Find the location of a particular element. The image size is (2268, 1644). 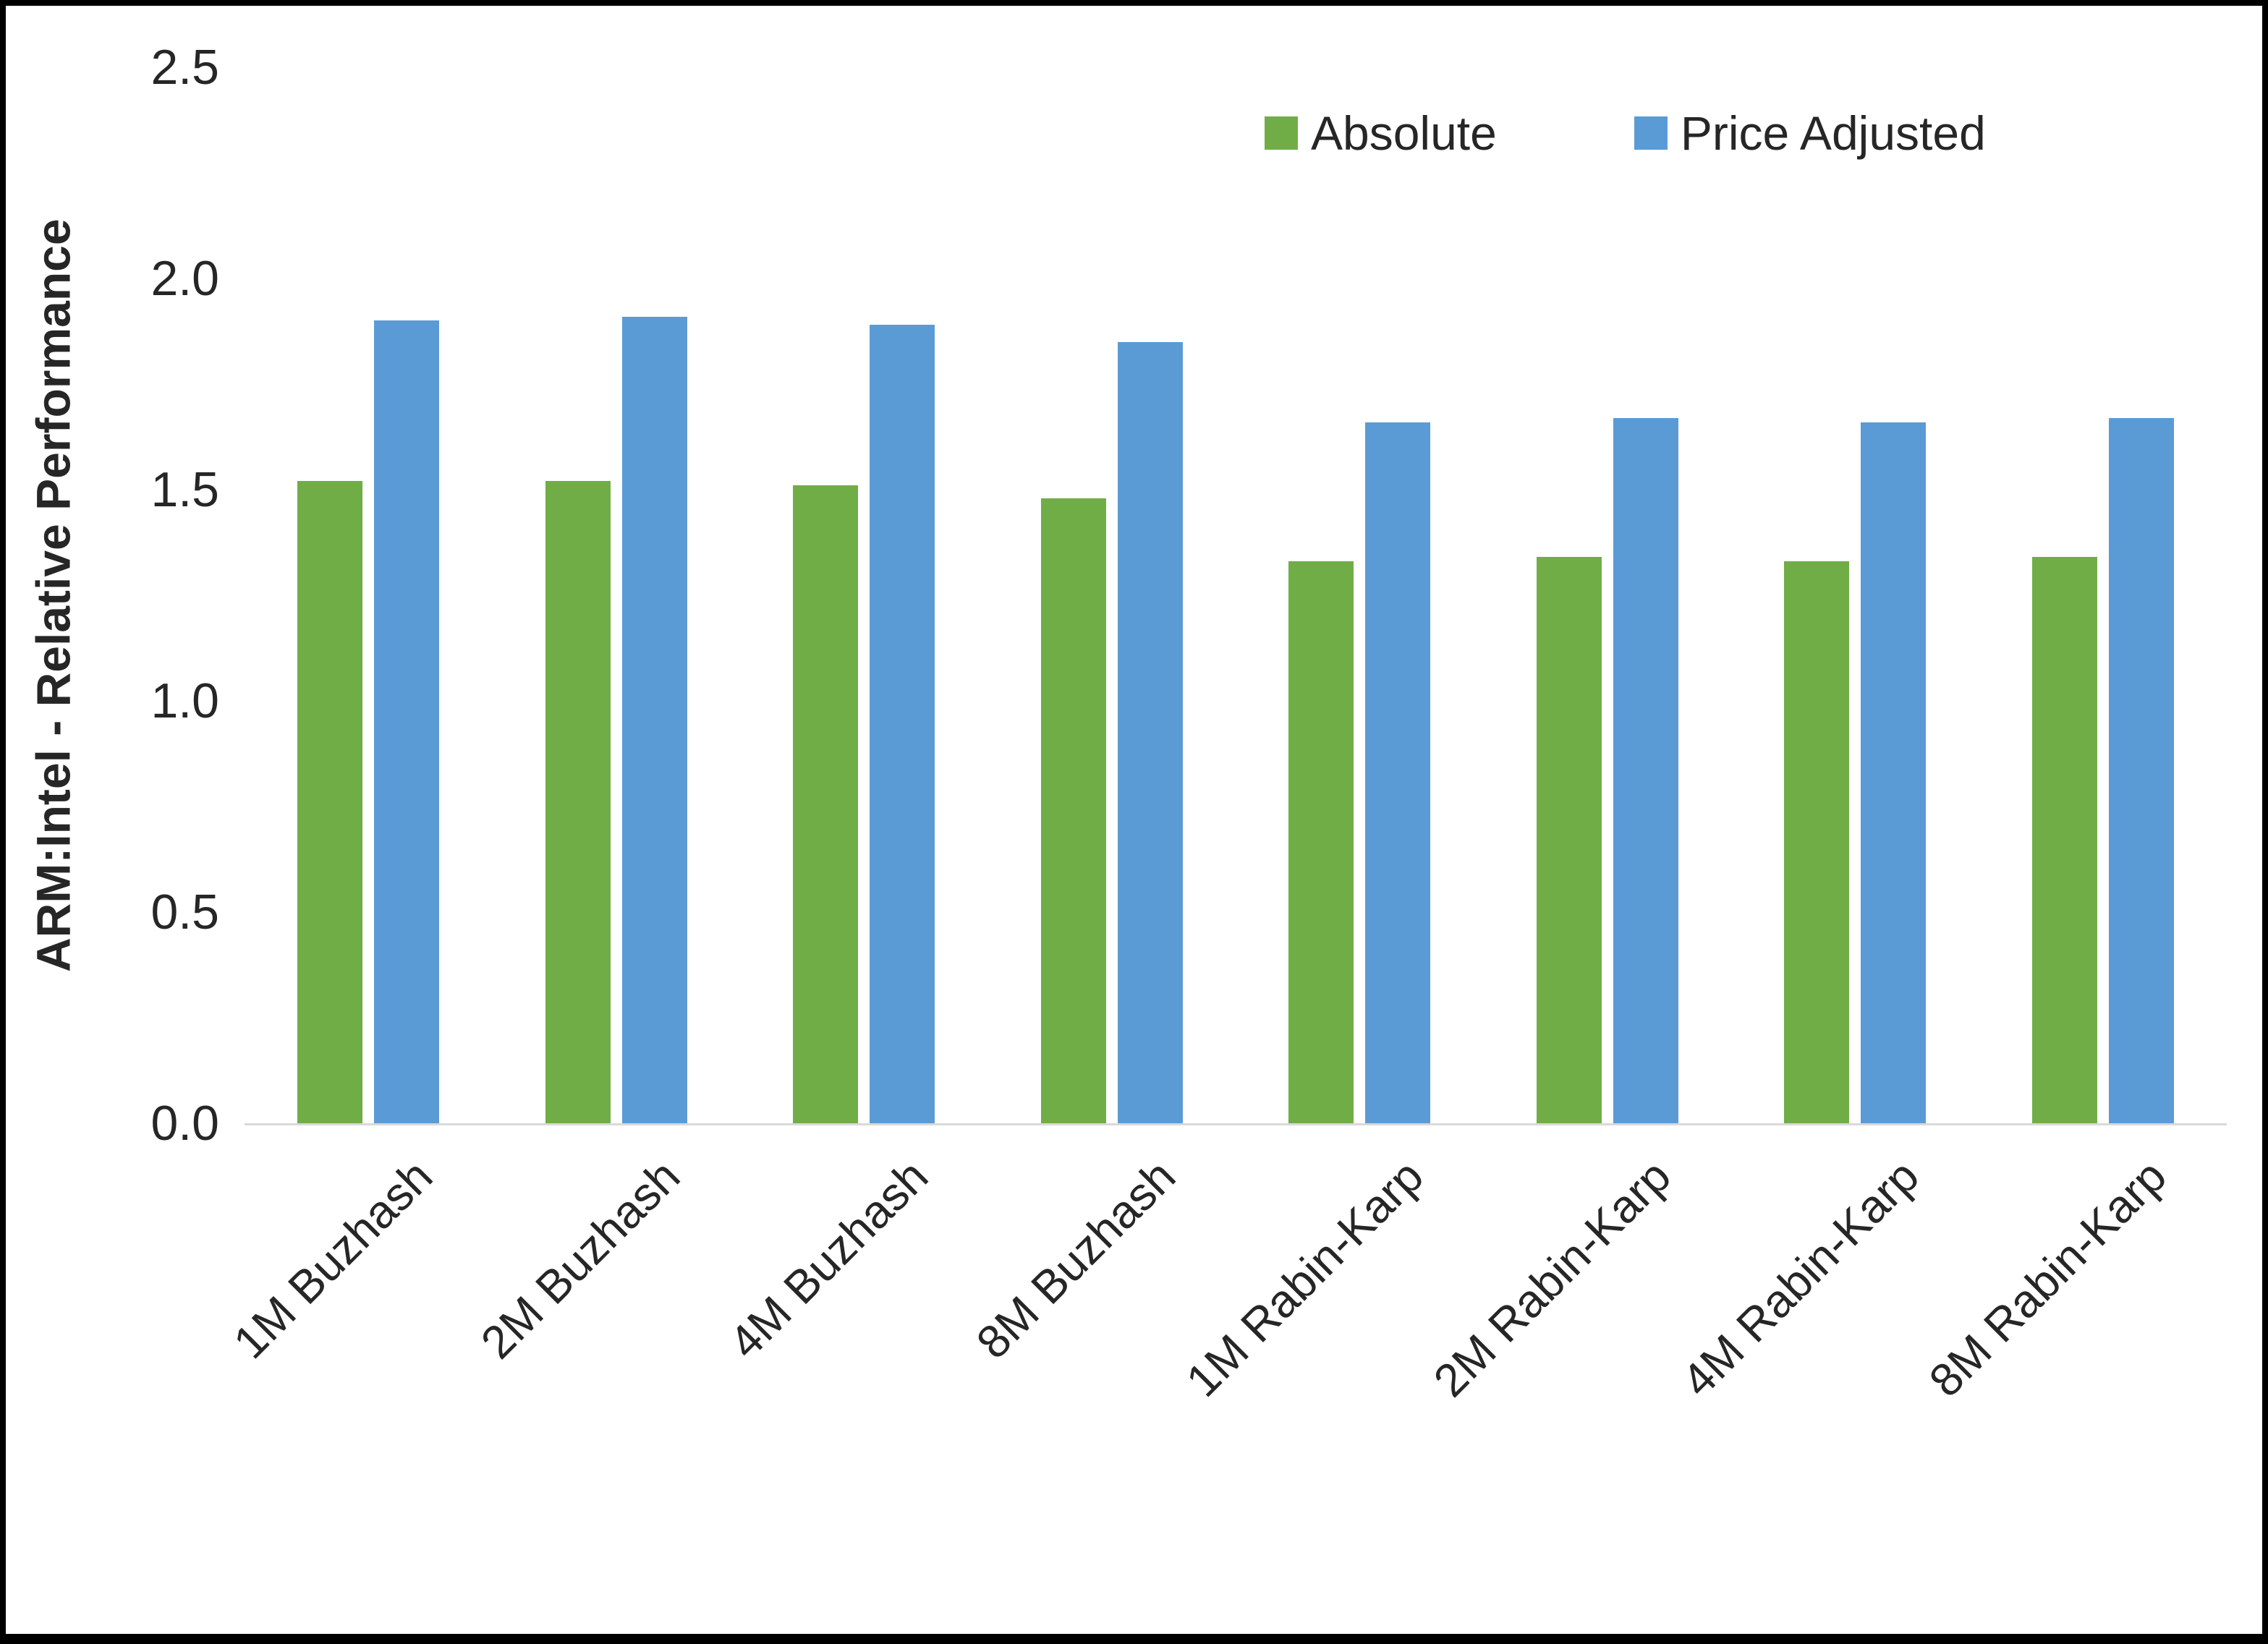

legend-item-price-adjusted: Price Adjusted is located at coordinates (1810, 133).